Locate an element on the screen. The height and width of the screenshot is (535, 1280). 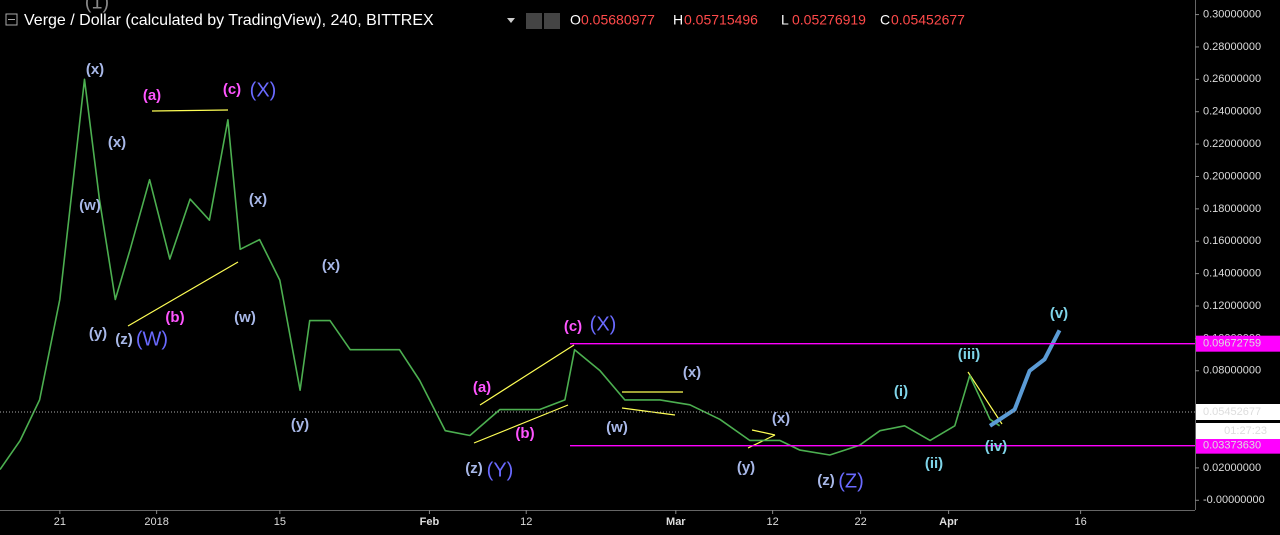
x-tick-label: Feb is located at coordinates (430, 522).